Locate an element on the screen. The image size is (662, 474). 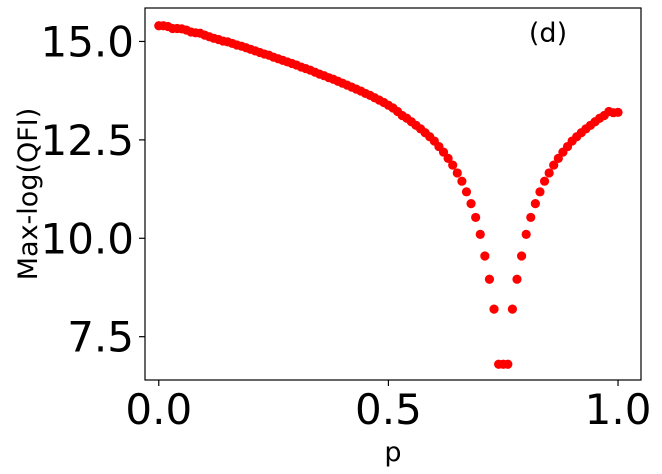
y-tick-label: 10.0 is located at coordinates (87, 238).